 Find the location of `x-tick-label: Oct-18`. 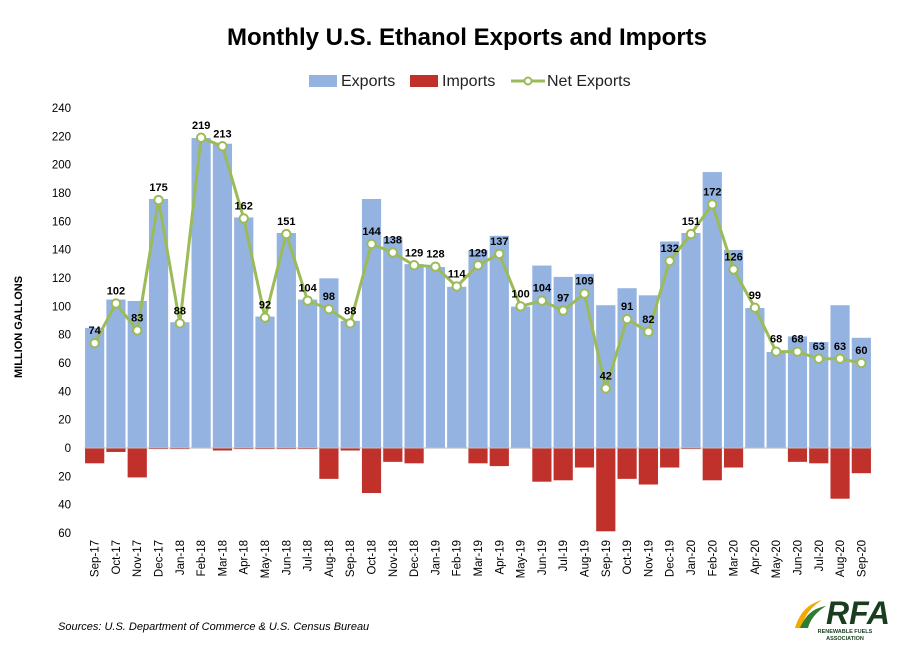

x-tick-label: Oct-18 is located at coordinates (373, 557).